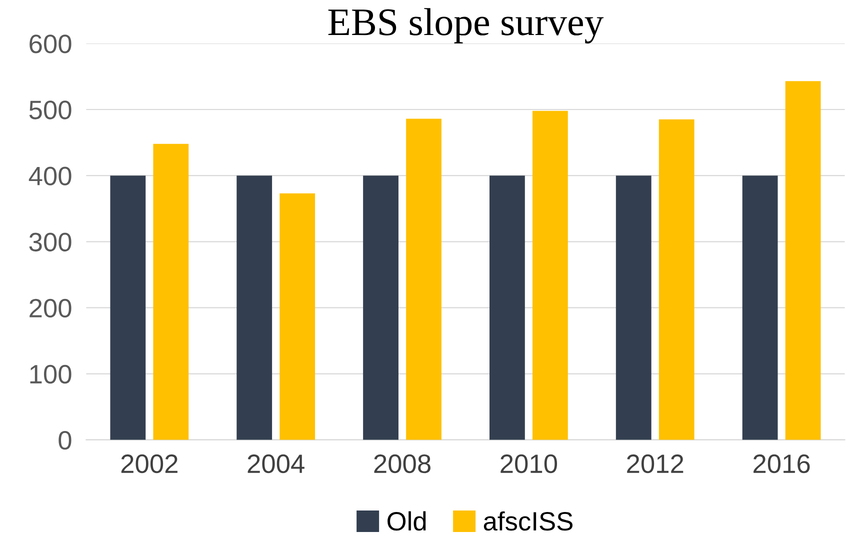  What do you see at coordinates (529, 464) in the screenshot?
I see `x-tick-label: 2010` at bounding box center [529, 464].